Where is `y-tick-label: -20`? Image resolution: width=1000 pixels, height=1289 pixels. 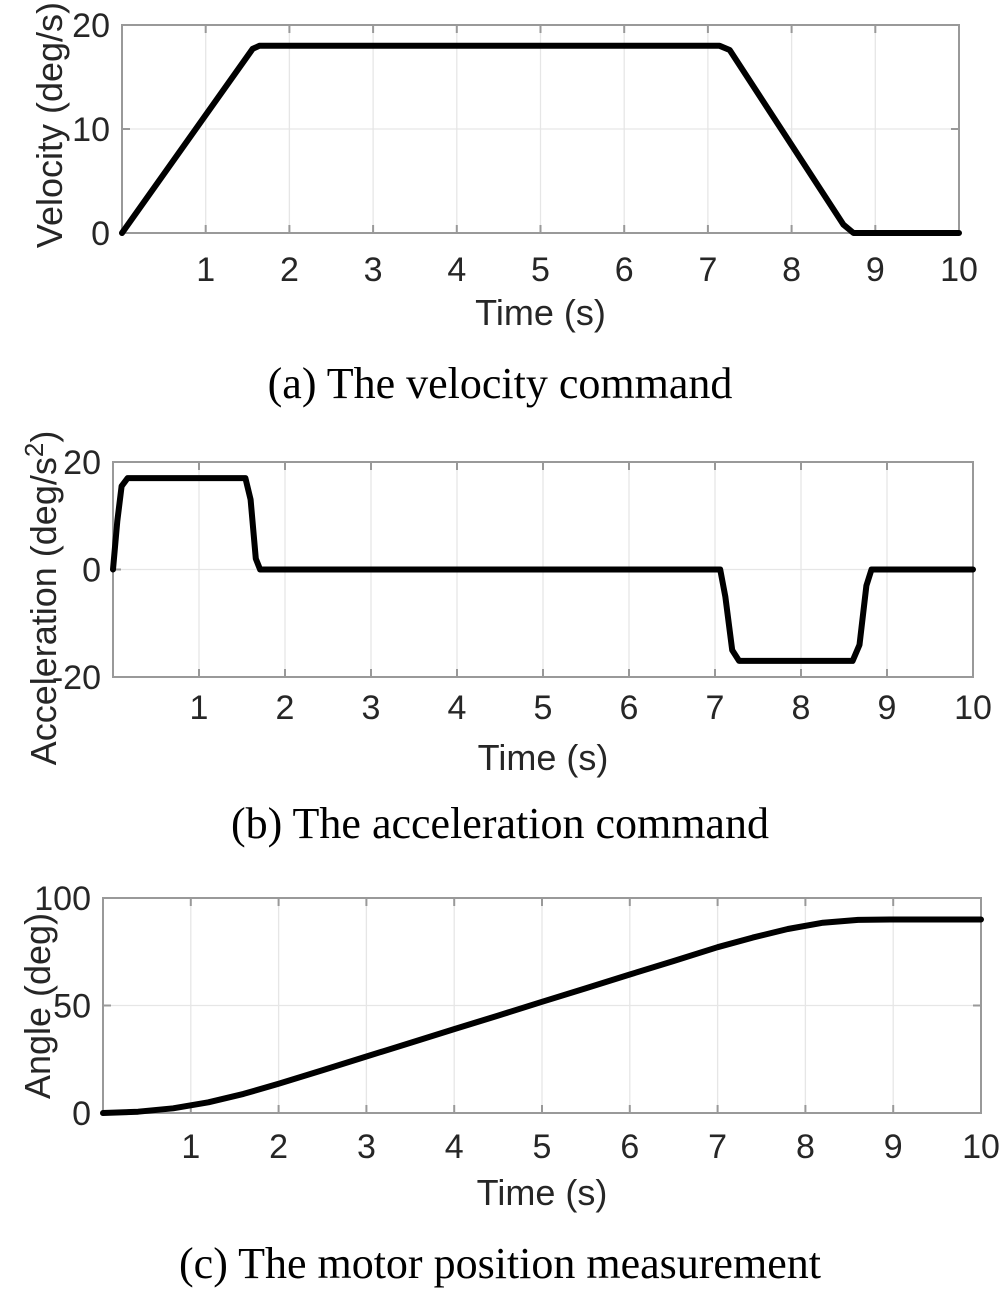
y-tick-label: -20 is located at coordinates (76, 678).